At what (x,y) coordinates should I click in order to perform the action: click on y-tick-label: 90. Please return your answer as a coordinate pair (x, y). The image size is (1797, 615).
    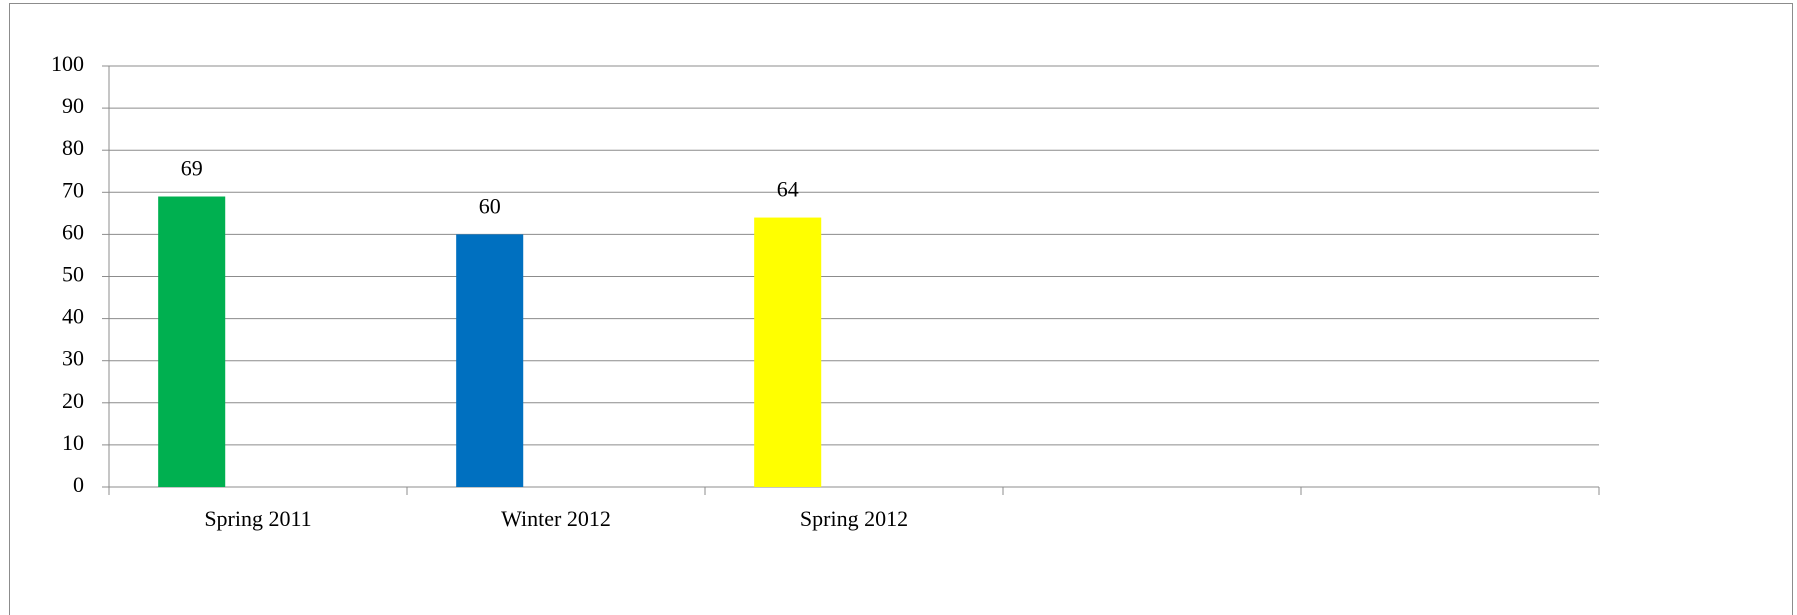
    Looking at the image, I should click on (73, 105).